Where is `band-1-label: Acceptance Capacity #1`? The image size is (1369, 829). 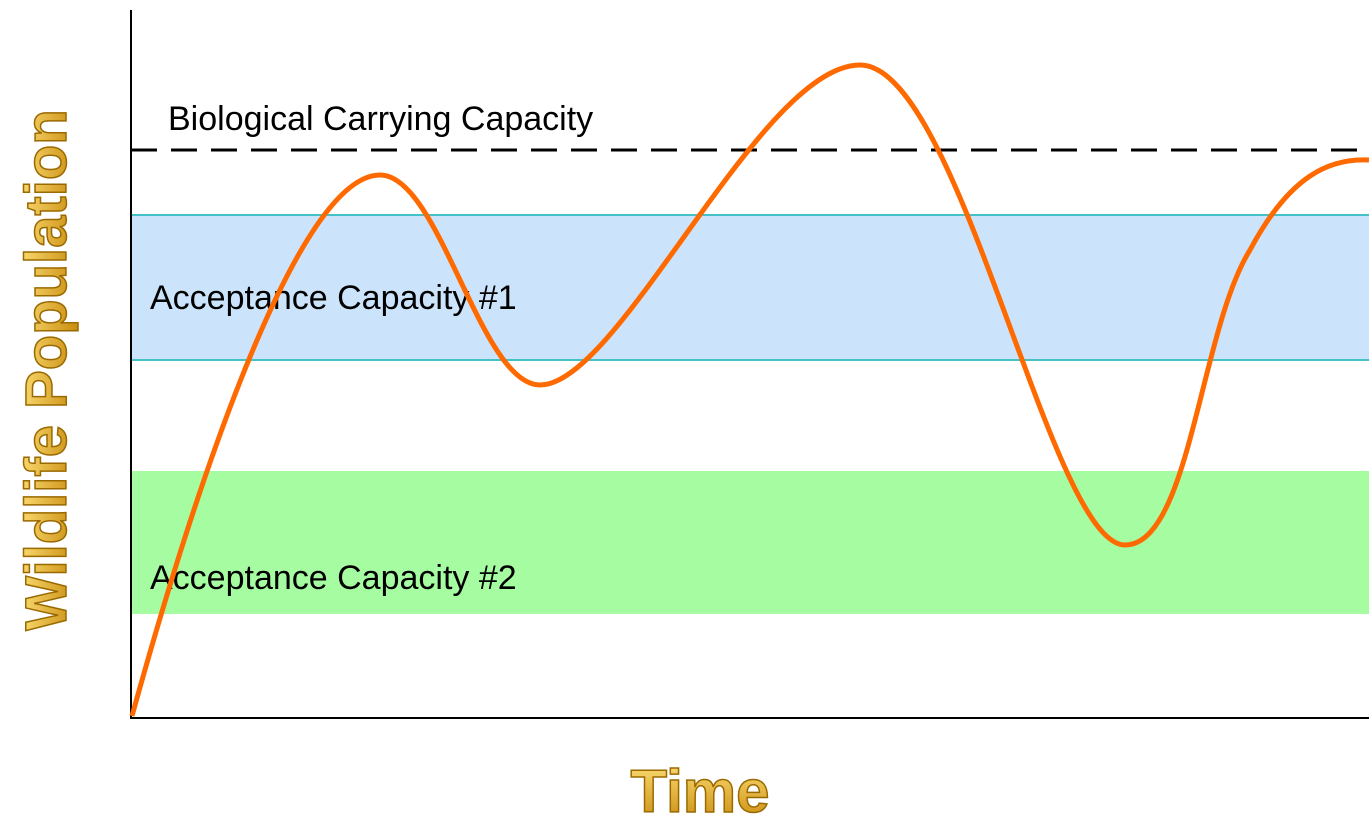
band-1-label: Acceptance Capacity #1 is located at coordinates (333, 298).